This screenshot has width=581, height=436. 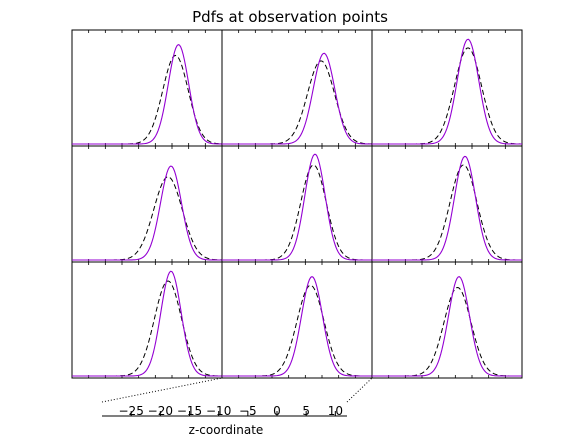 I want to click on zoom-line-right, so click(x=359, y=390).